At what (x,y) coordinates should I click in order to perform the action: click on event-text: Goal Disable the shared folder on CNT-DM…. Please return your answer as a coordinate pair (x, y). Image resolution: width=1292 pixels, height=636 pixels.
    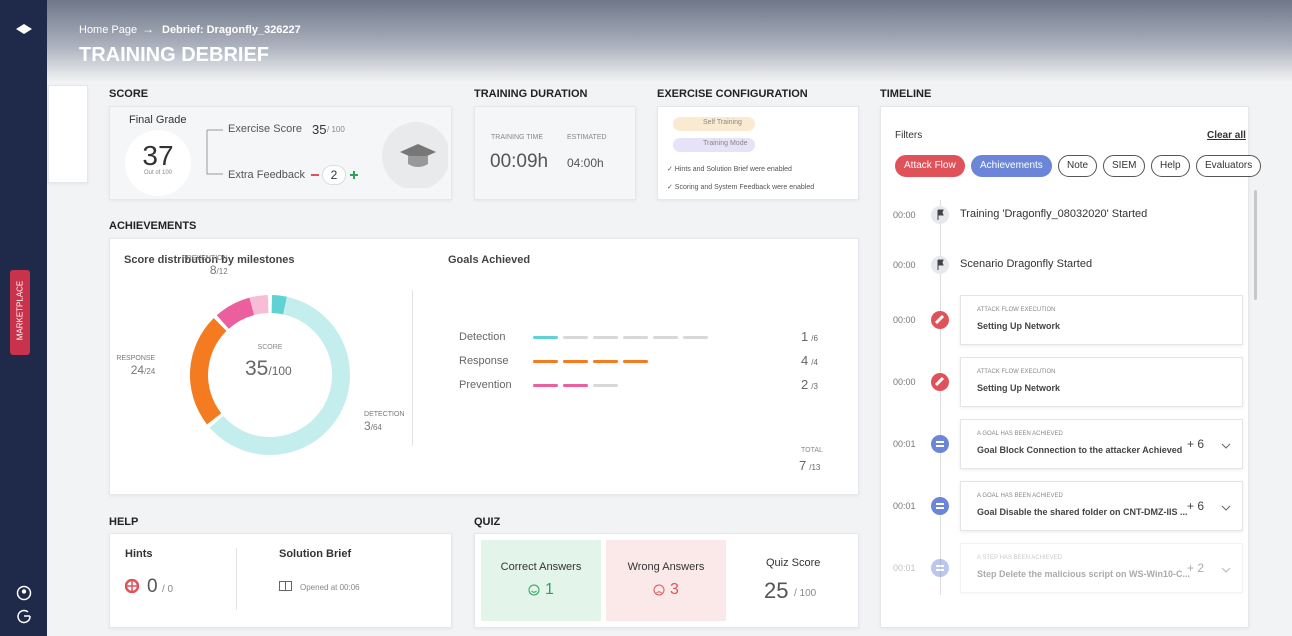
    Looking at the image, I should click on (1082, 512).